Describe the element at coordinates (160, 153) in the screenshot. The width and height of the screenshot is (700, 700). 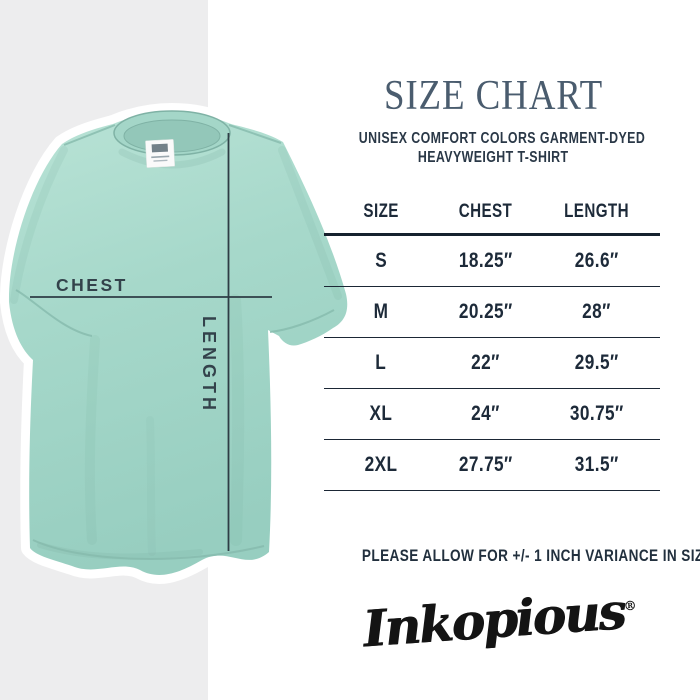
I see `collar-tag` at that location.